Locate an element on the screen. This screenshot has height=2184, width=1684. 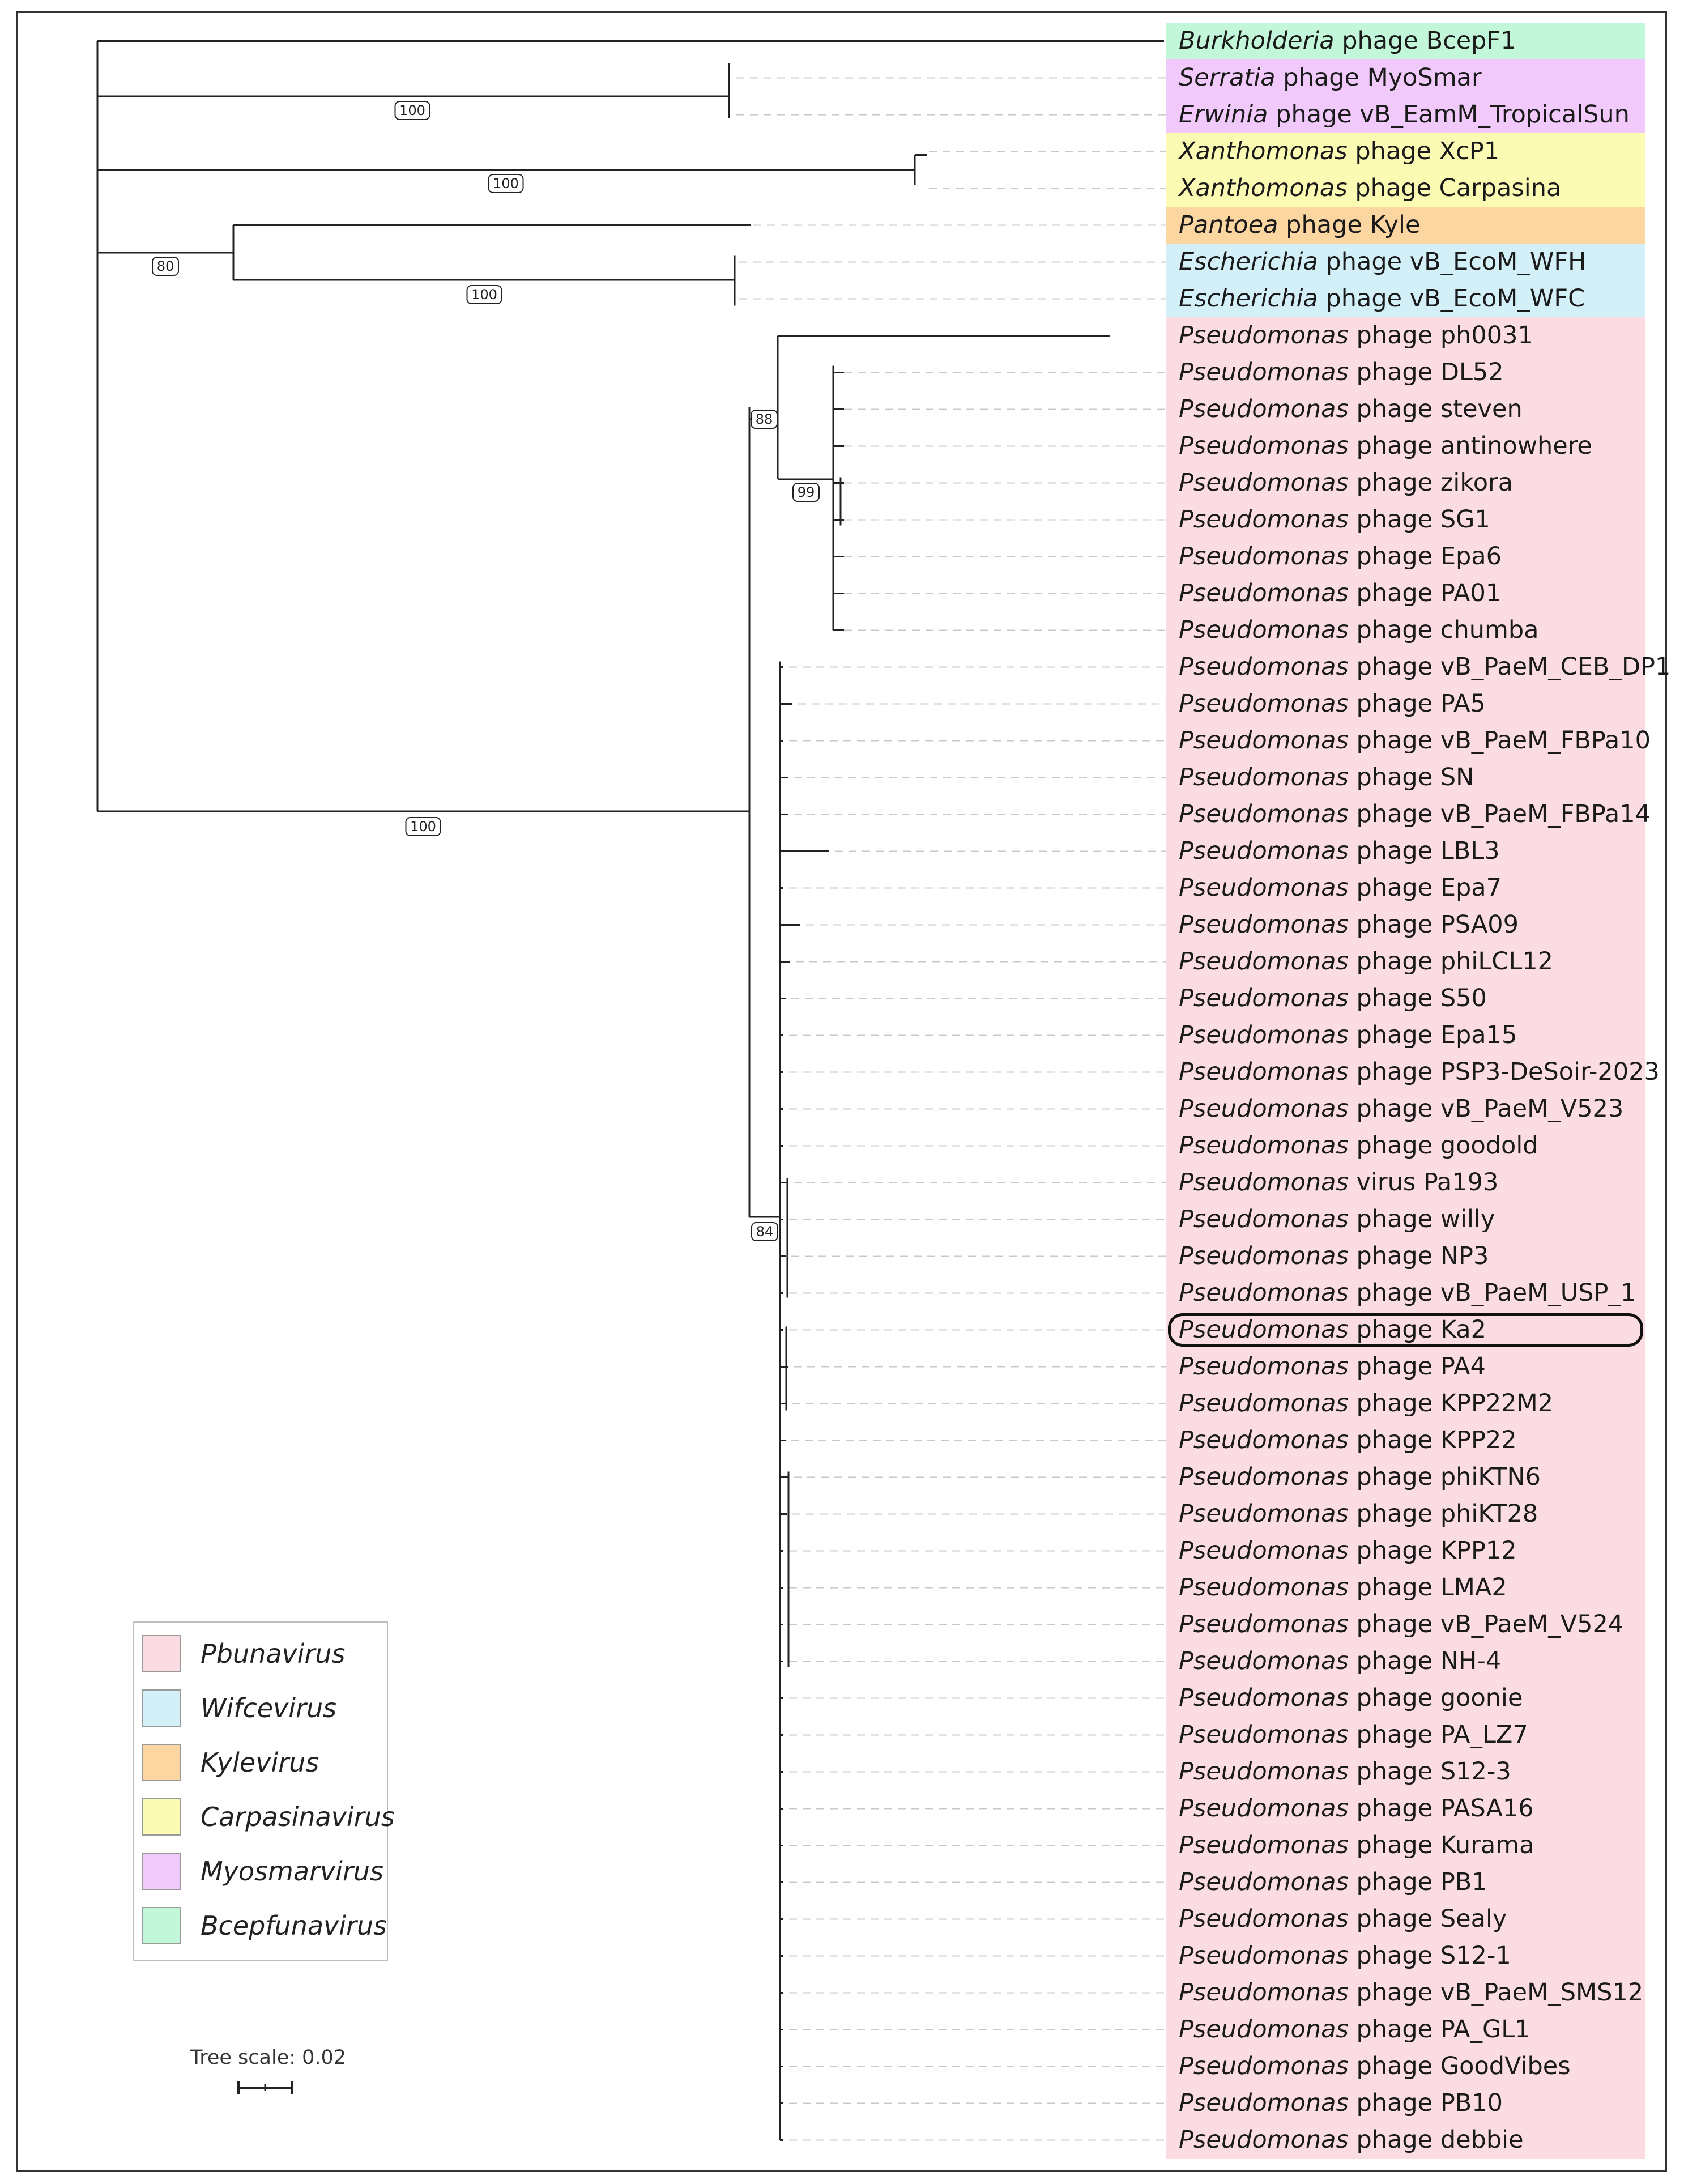
leaf-label: Pseudomonas phage phiKT28 is located at coordinates (1405, 1514).